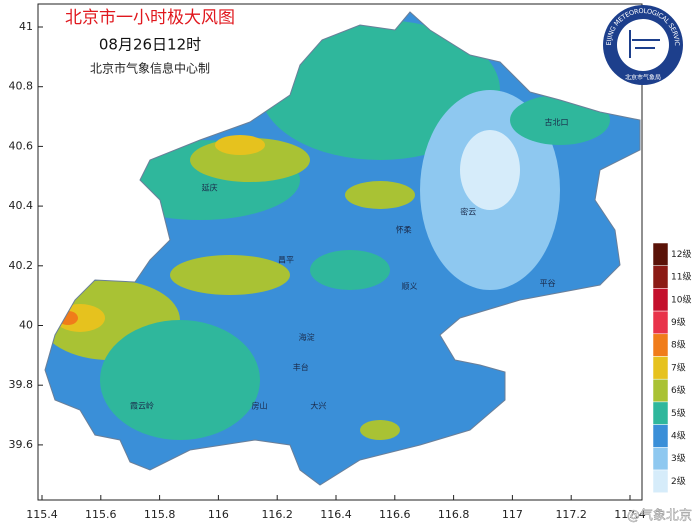 This screenshot has height=532, width=700. I want to click on lat-tick-label: 40, so click(26, 325).